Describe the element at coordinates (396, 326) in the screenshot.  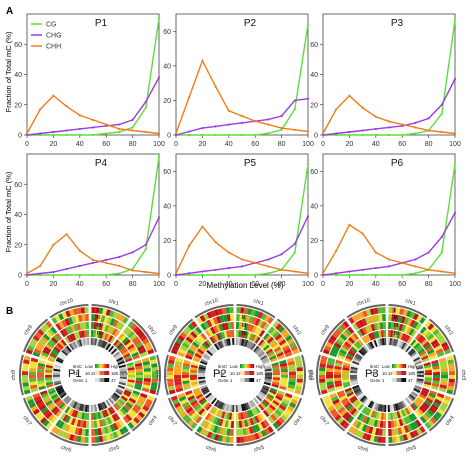
I see `ring-numeral: III` at that location.